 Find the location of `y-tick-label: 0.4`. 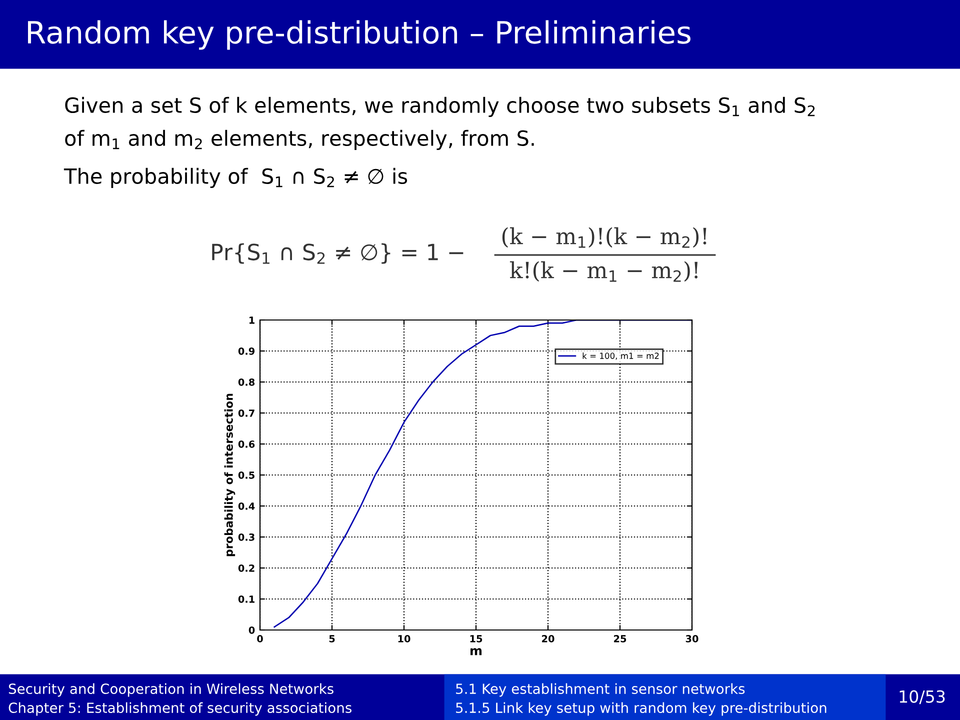

y-tick-label: 0.4 is located at coordinates (246, 506).